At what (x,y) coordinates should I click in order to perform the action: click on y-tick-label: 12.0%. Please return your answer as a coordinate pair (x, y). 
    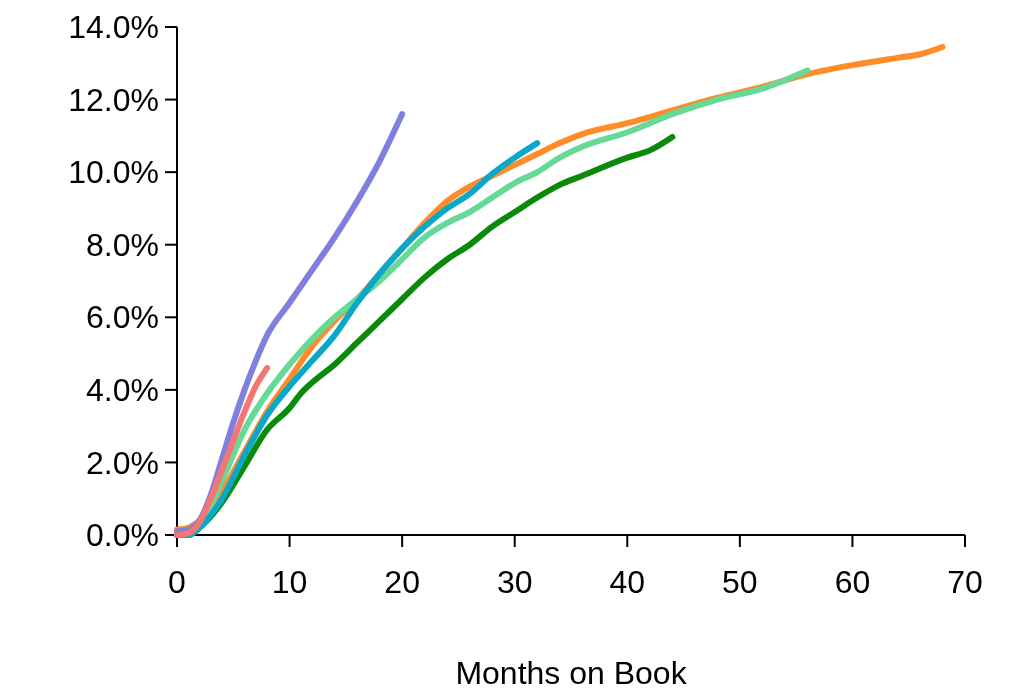
    Looking at the image, I should click on (113, 99).